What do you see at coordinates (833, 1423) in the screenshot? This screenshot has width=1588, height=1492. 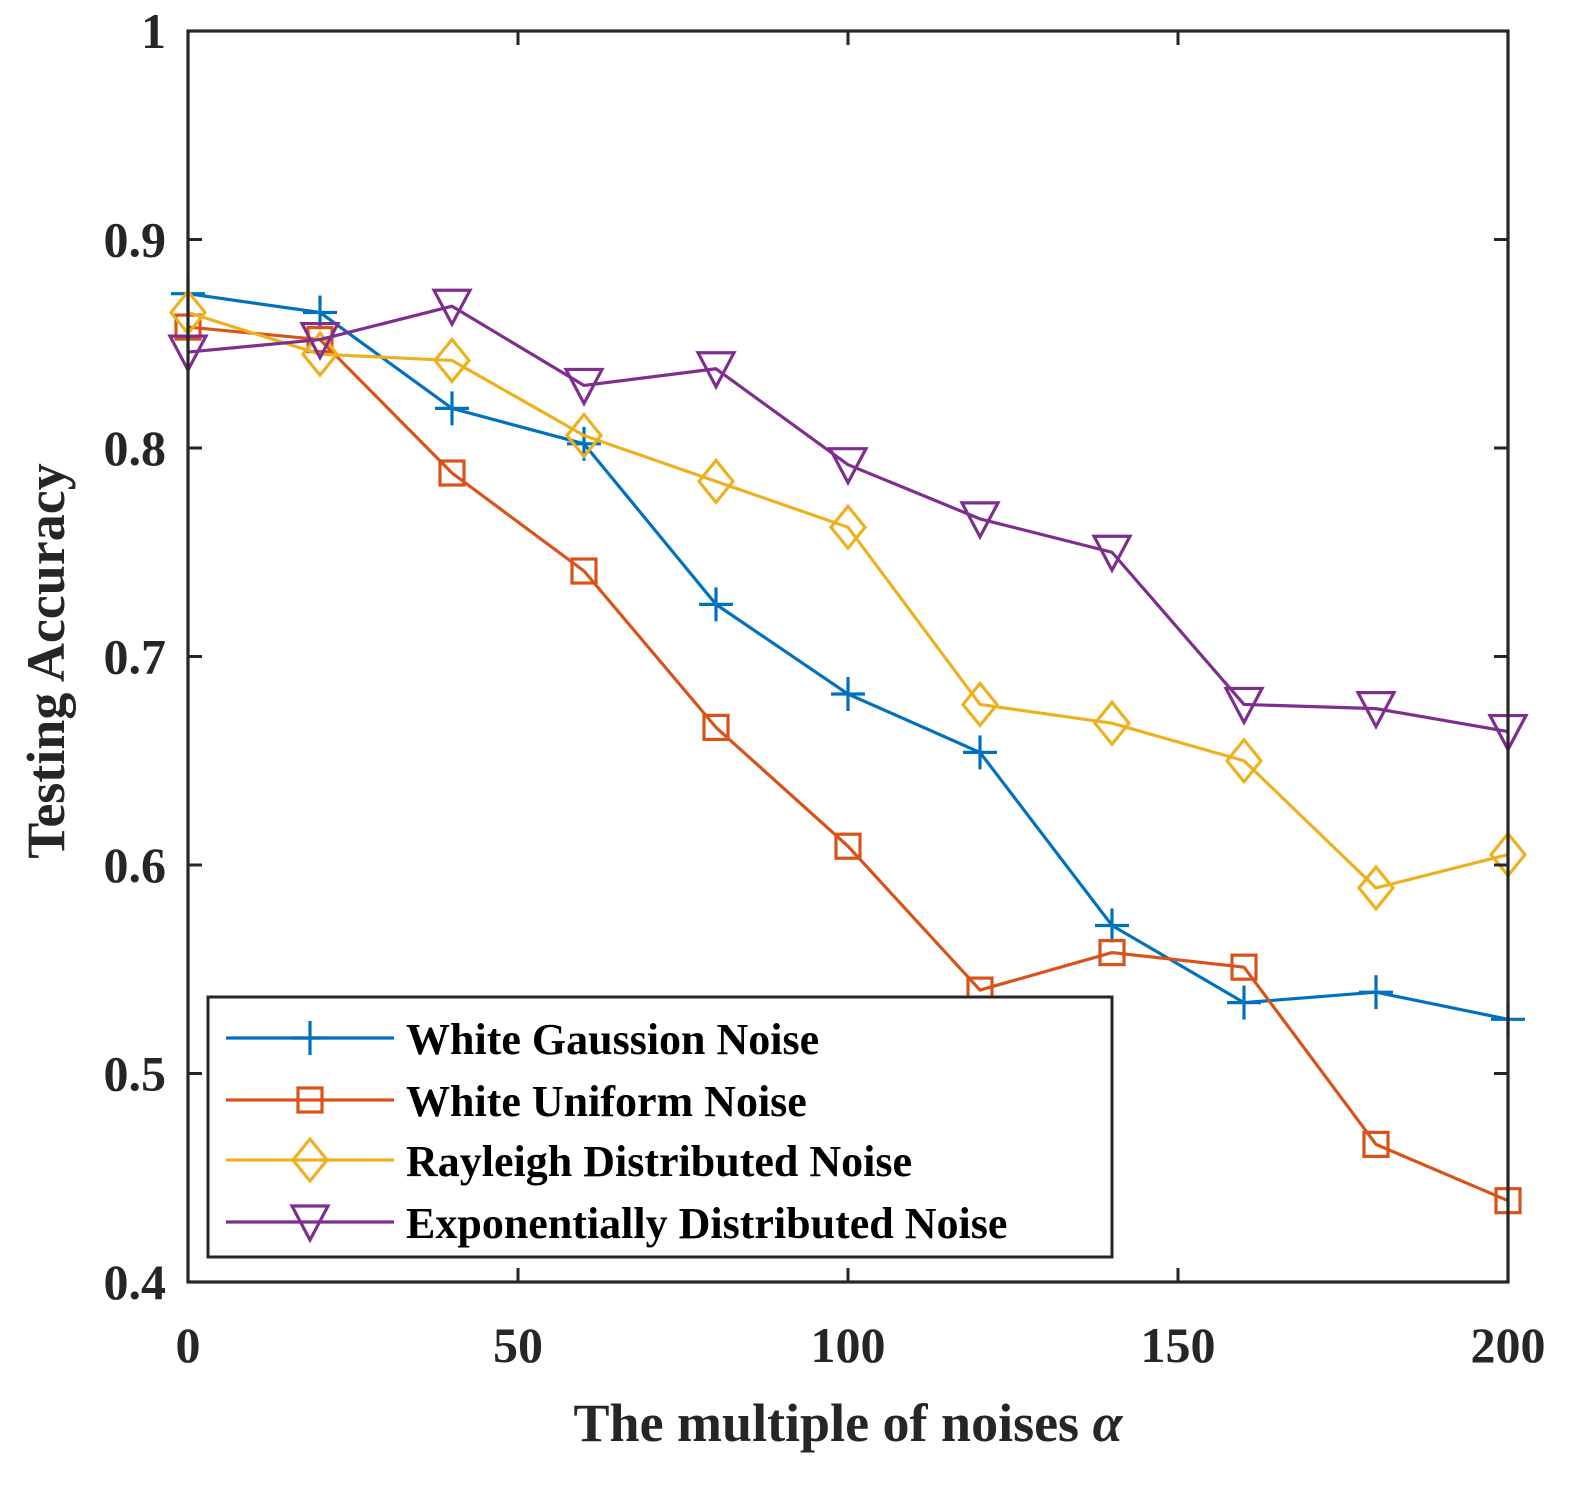 I see `x-axis-label-text: The multiple of noises` at bounding box center [833, 1423].